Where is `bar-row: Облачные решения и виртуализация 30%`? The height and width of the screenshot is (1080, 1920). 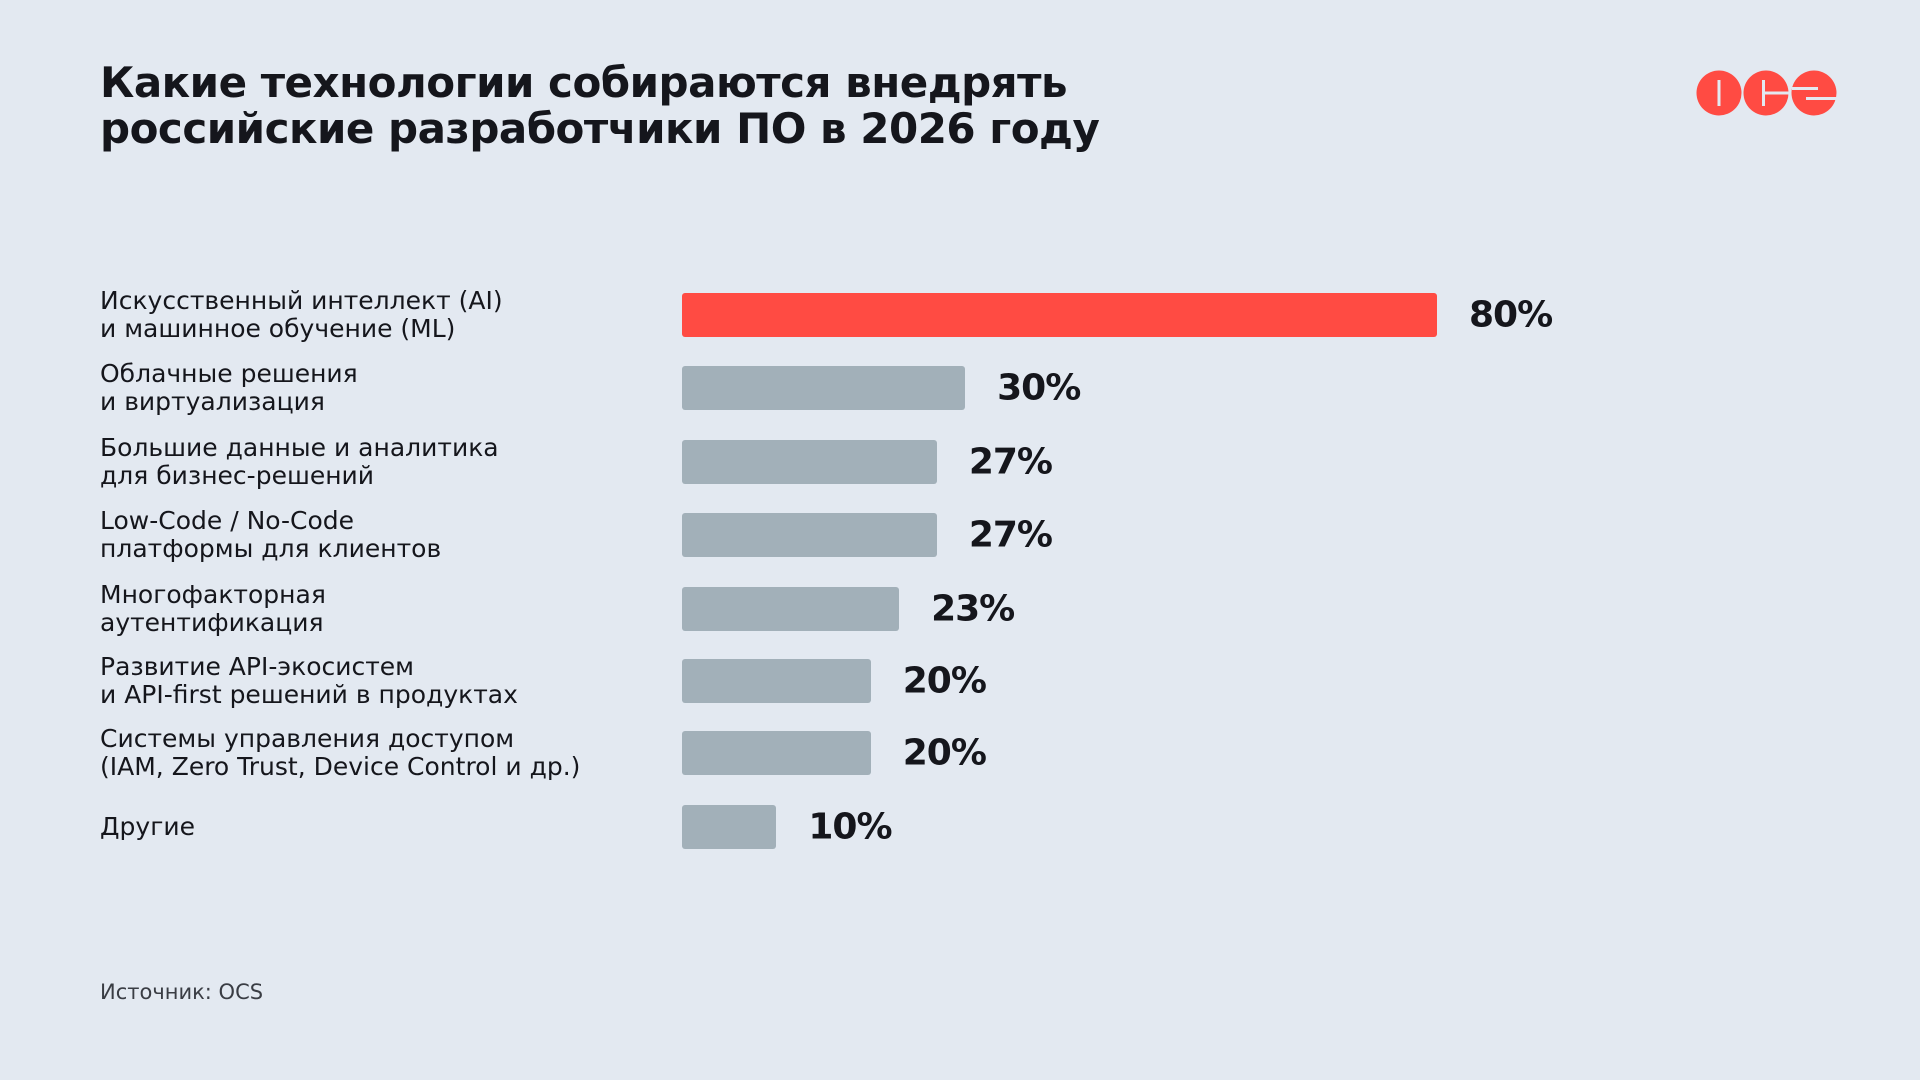
bar-row: Облачные решения и виртуализация 30% is located at coordinates (960, 388).